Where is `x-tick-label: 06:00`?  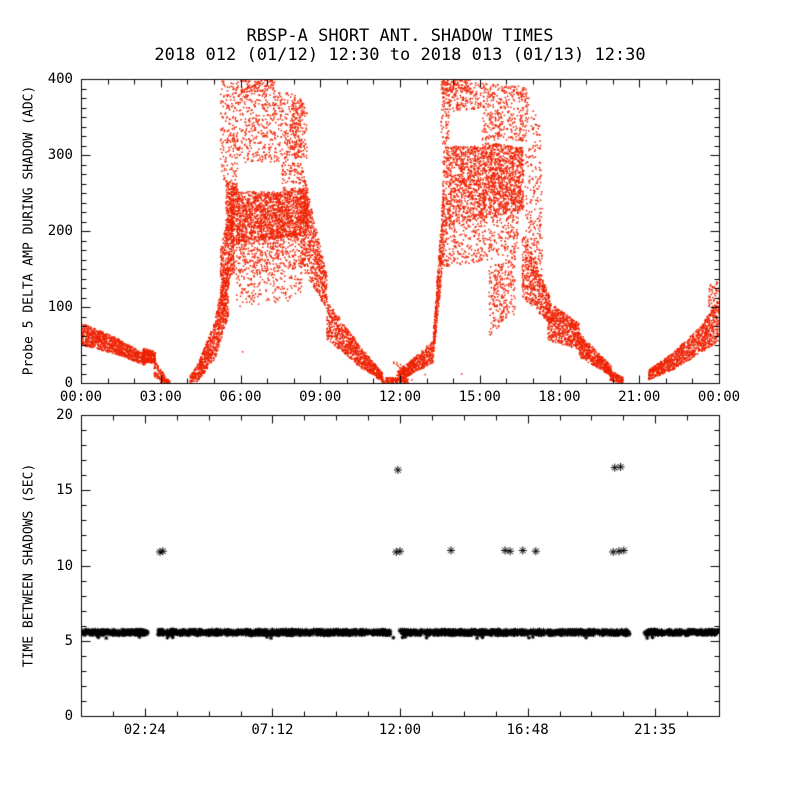
x-tick-label: 06:00 is located at coordinates (240, 397).